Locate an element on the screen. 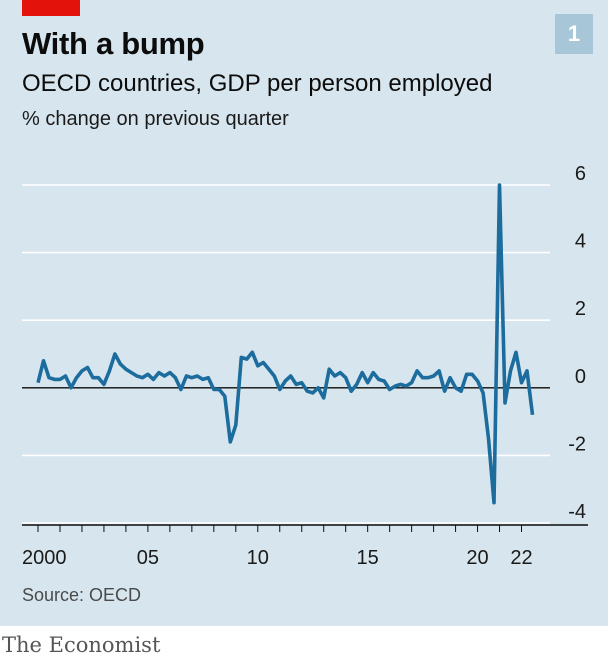  y-axis-unit-label: % change on previous quarter is located at coordinates (155, 119).